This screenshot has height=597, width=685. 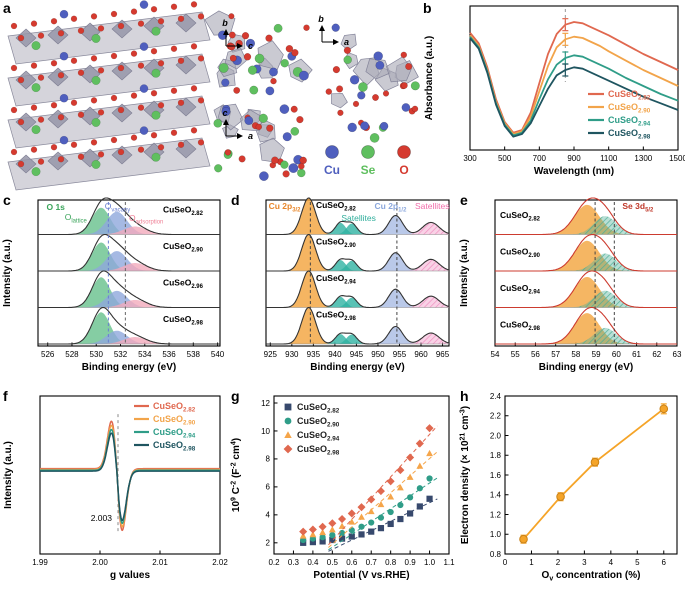 What do you see at coordinates (616, 354) in the screenshot?
I see `x-tick-label: 60` at bounding box center [616, 354].